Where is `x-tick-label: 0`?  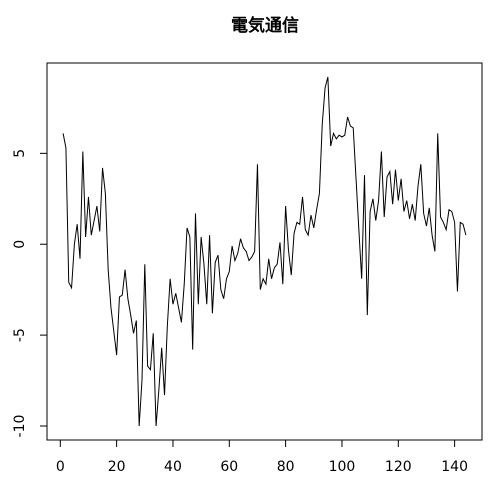
x-tick-label: 0 is located at coordinates (60, 467).